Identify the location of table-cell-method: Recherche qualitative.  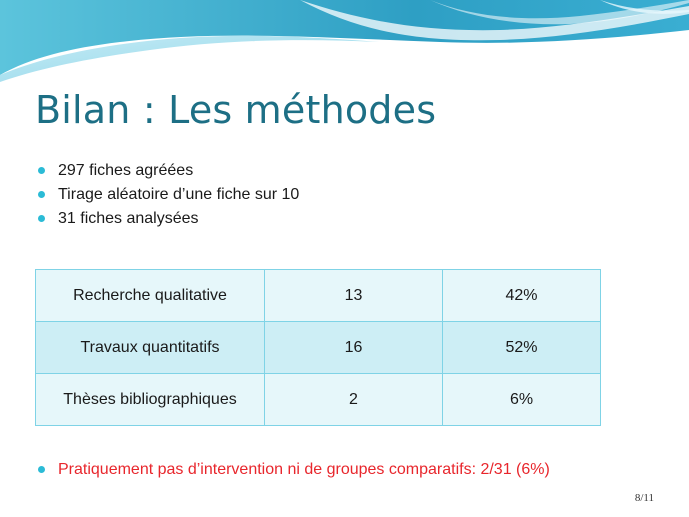
(150, 295).